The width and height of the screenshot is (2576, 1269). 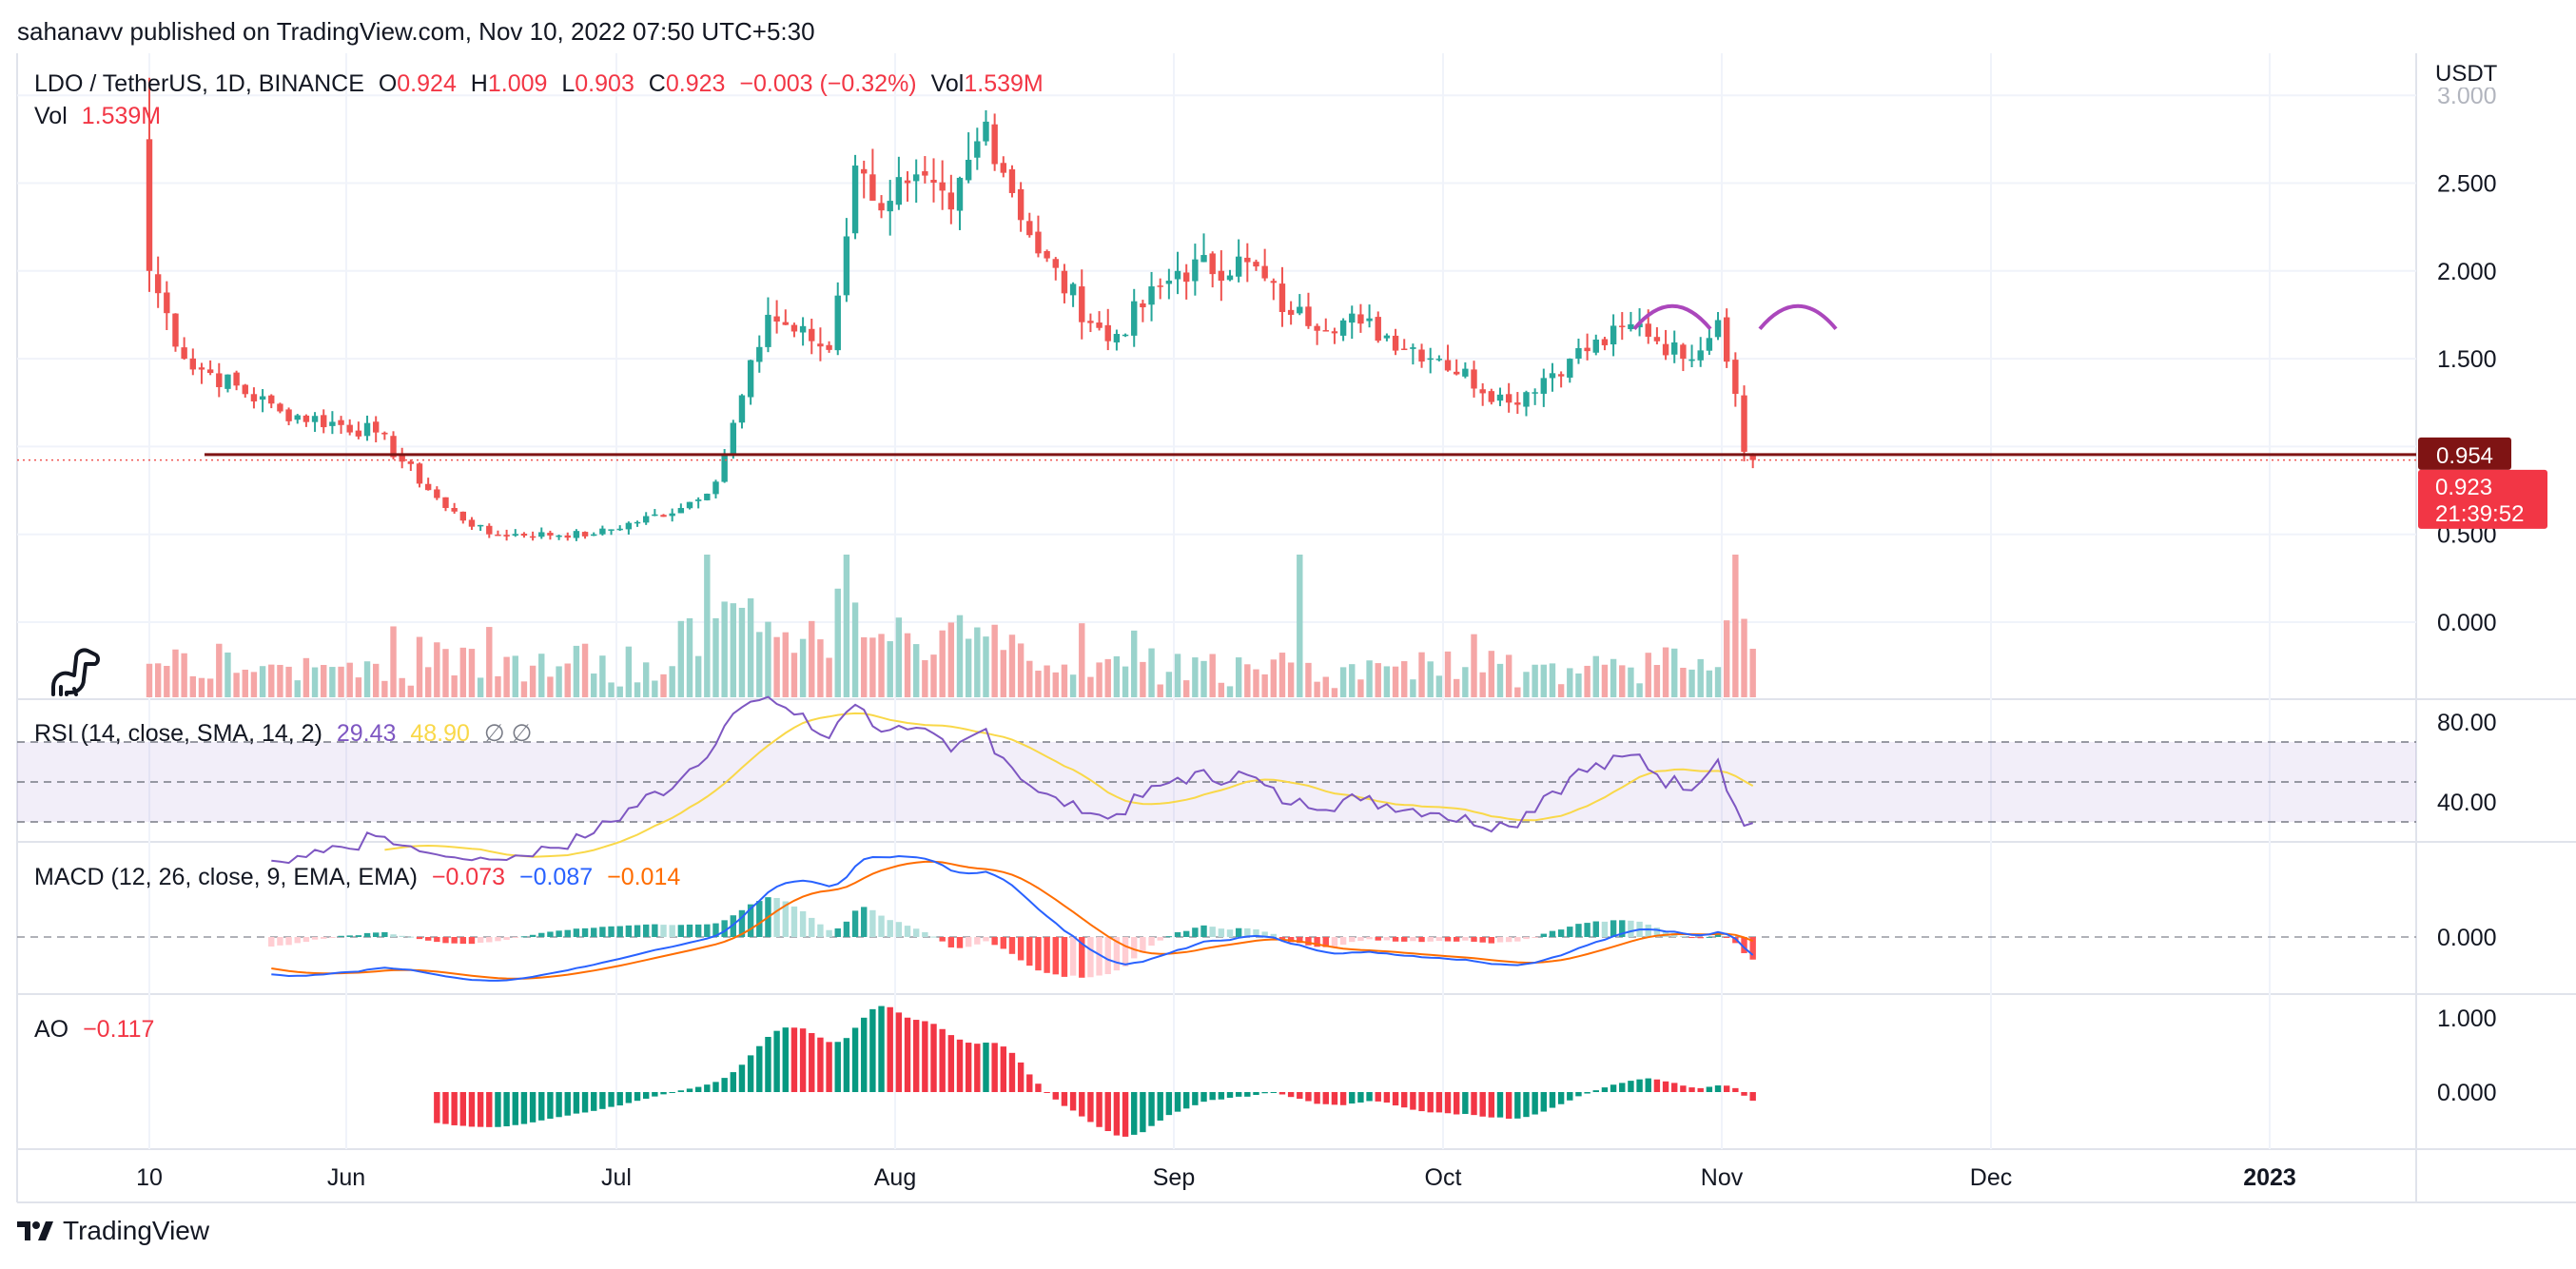 What do you see at coordinates (366, 733) in the screenshot?
I see `rsi-value: 29.43` at bounding box center [366, 733].